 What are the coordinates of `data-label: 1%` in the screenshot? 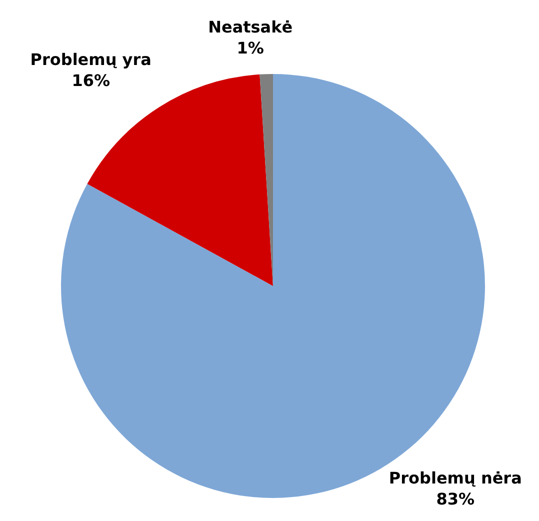 It's located at (250, 48).